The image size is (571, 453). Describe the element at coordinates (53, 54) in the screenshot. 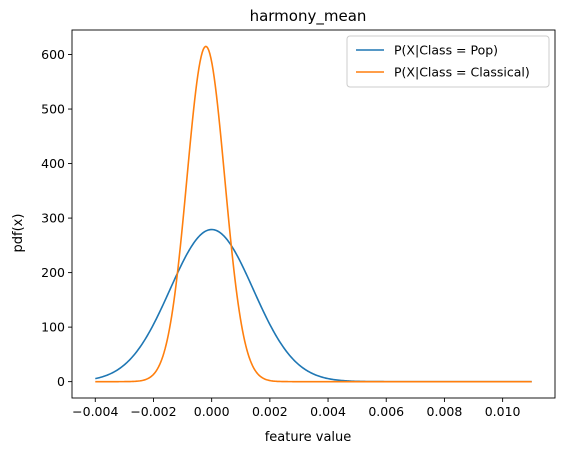

I see `y-tick-label: 600` at that location.